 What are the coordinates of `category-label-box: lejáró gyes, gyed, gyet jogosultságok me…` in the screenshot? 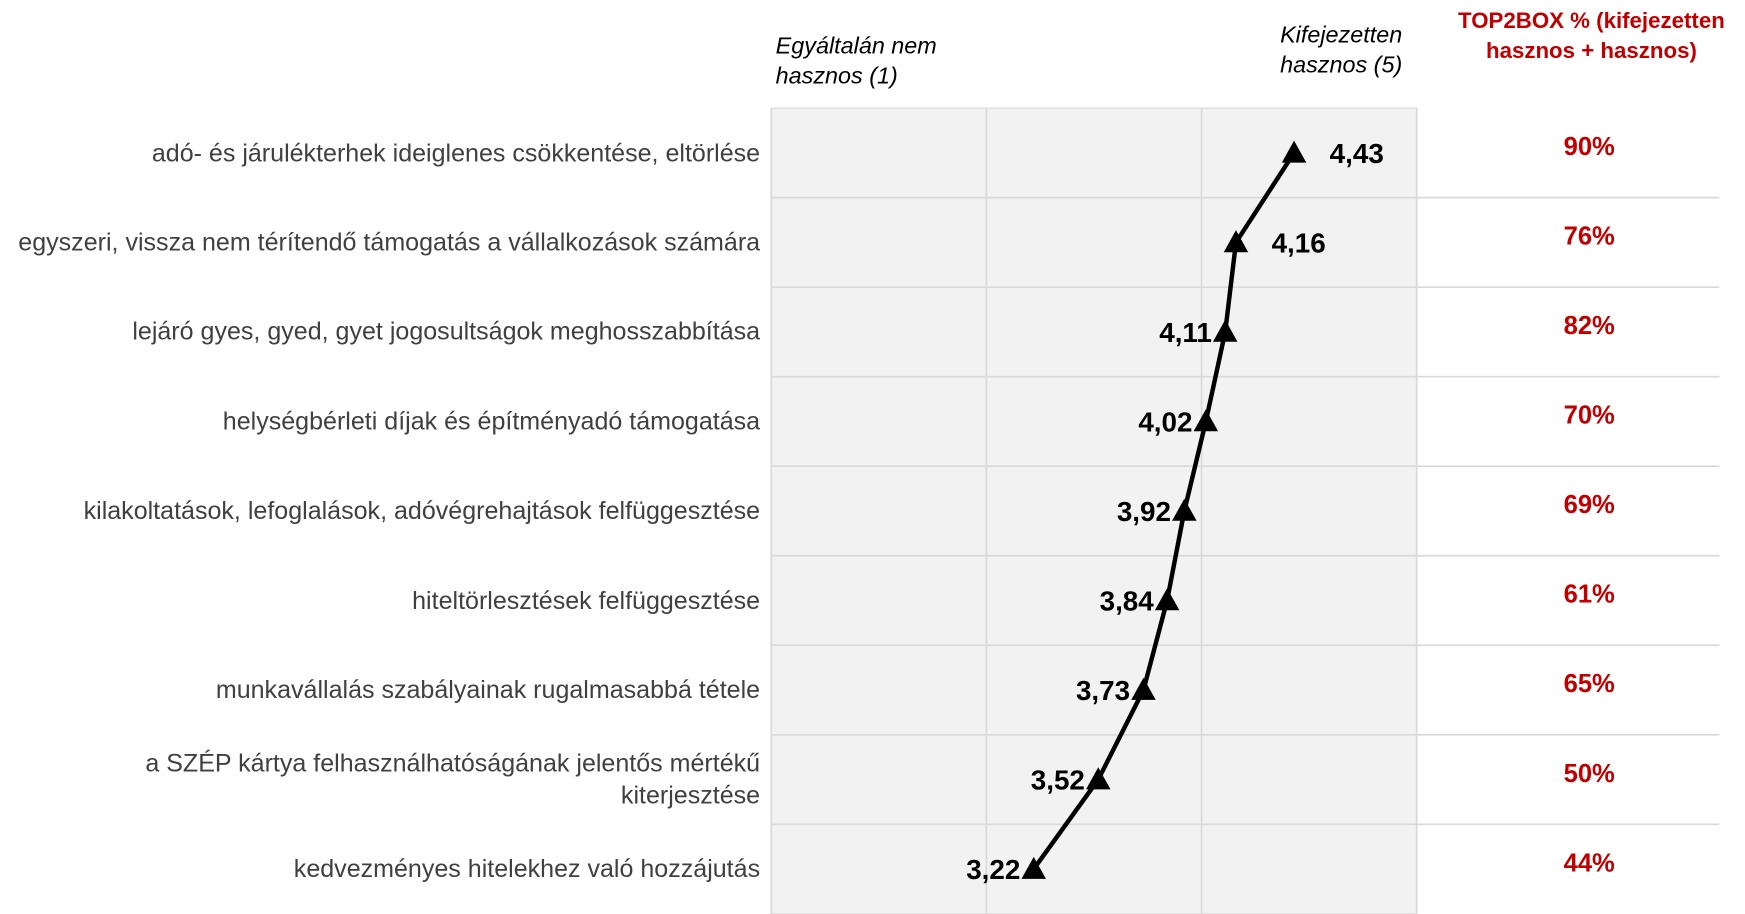 It's located at (446, 331).